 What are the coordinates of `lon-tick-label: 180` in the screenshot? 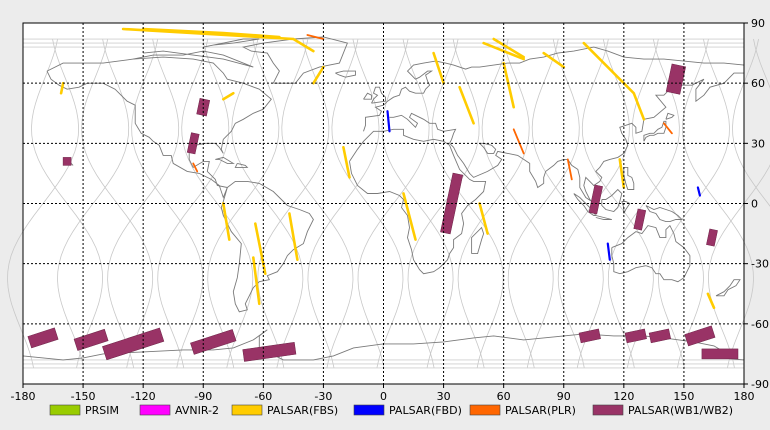 It's located at (744, 396).